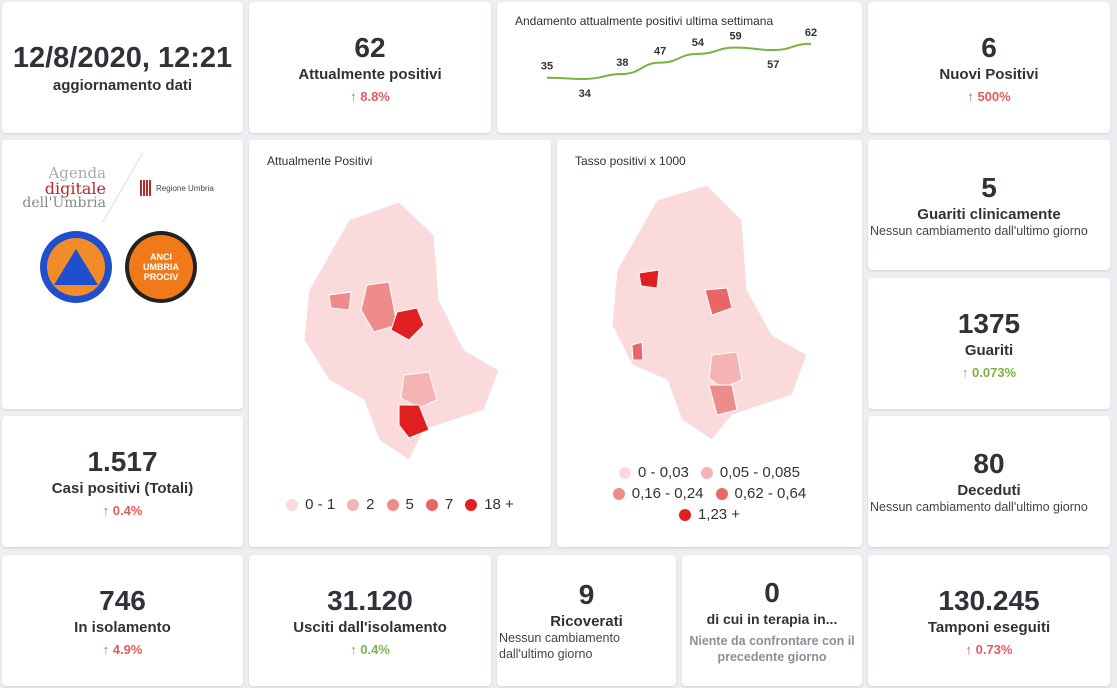  What do you see at coordinates (654, 472) in the screenshot?
I see `legend-item: 0 - 0,03` at bounding box center [654, 472].